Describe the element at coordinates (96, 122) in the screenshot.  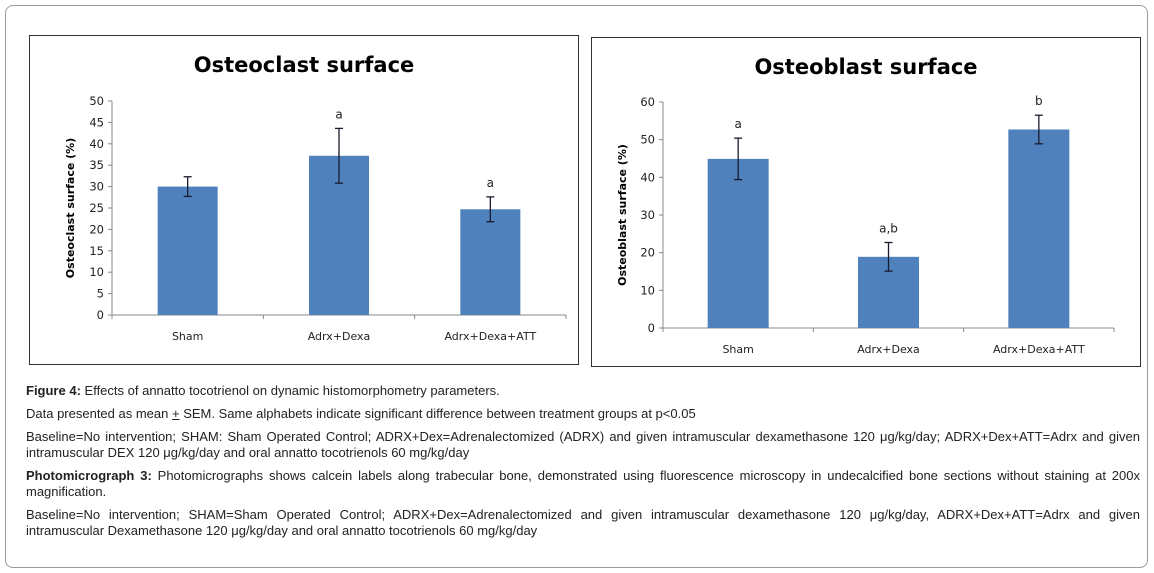
I see `y-tick-label: 45` at that location.